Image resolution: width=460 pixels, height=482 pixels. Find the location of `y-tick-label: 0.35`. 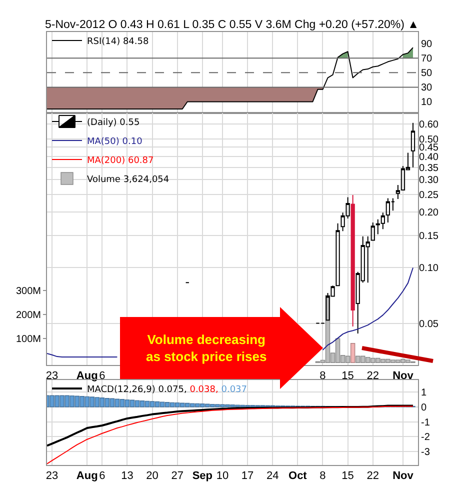

y-tick-label: 0.35 is located at coordinates (429, 168).